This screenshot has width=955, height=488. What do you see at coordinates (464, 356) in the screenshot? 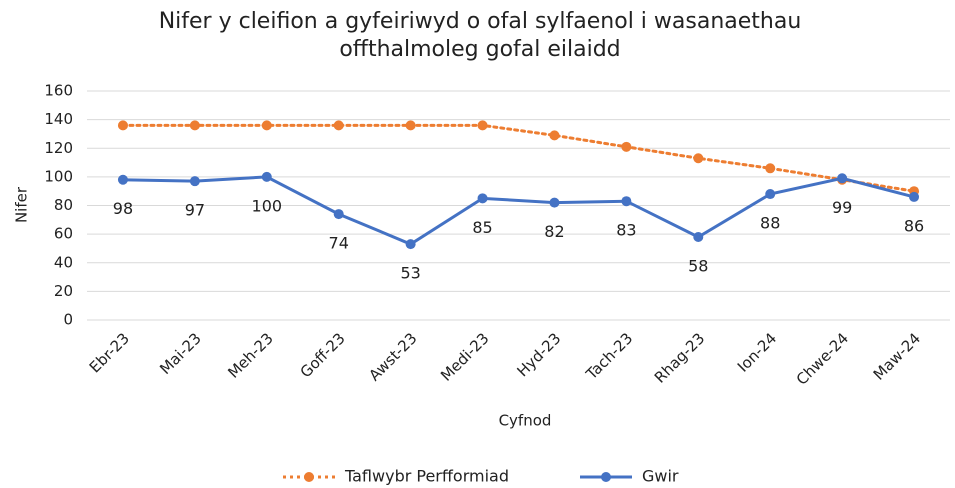
I see `x-tick-label: Medi-23` at bounding box center [464, 356].